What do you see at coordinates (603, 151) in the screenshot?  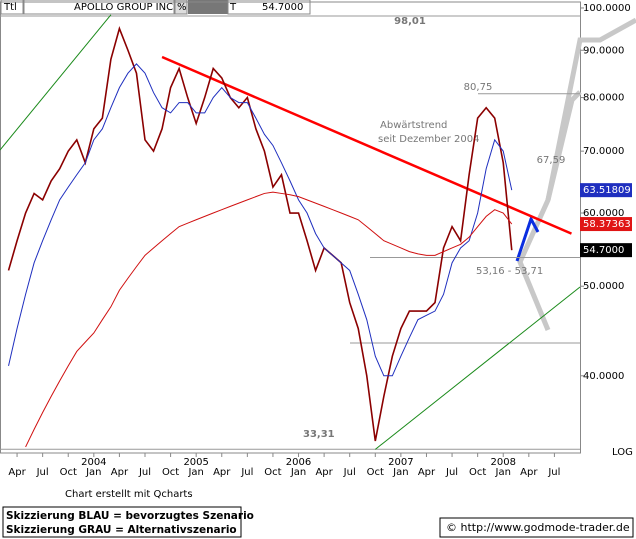 I see `y-tick-label: 70.0000` at bounding box center [603, 151].